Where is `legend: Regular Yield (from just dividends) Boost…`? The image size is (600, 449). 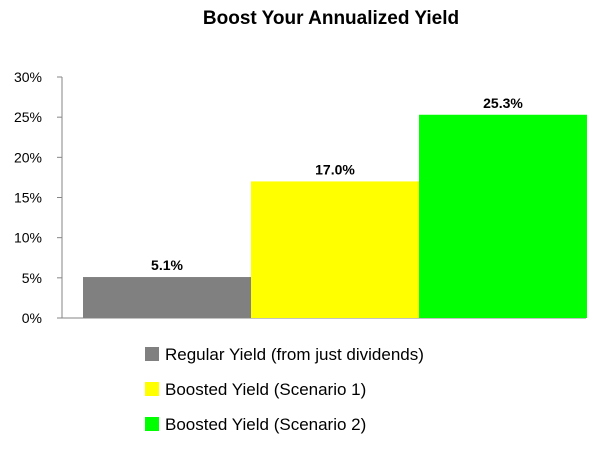 legend: Regular Yield (from just dividends) Boost… is located at coordinates (284, 389).